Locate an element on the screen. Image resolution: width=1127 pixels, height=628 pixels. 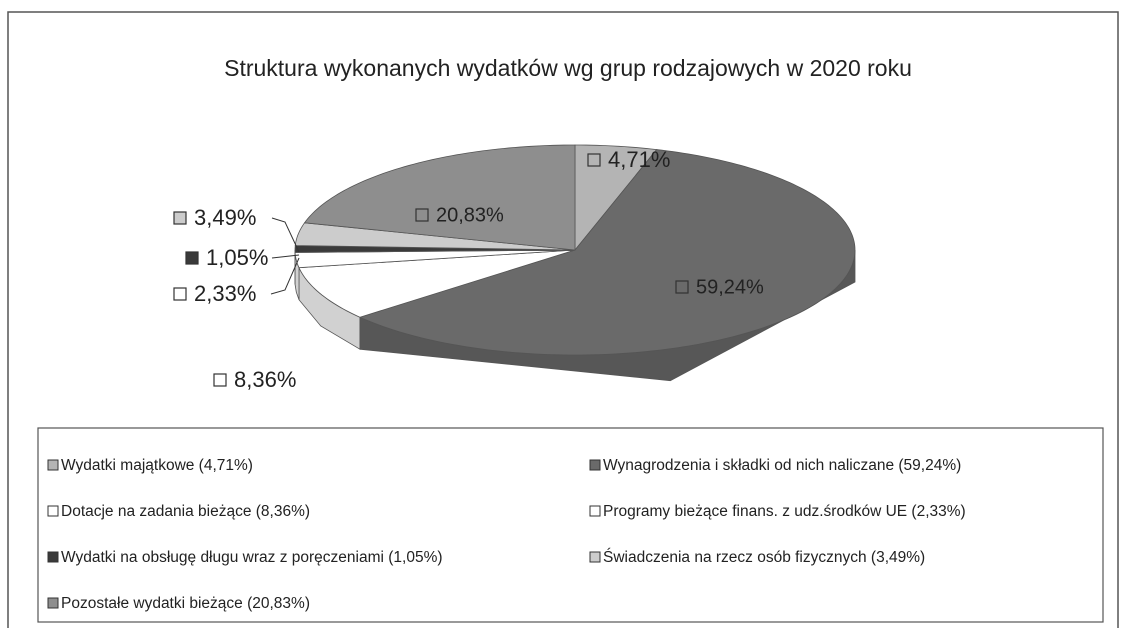
data-label: 1,05% is located at coordinates (237, 257).